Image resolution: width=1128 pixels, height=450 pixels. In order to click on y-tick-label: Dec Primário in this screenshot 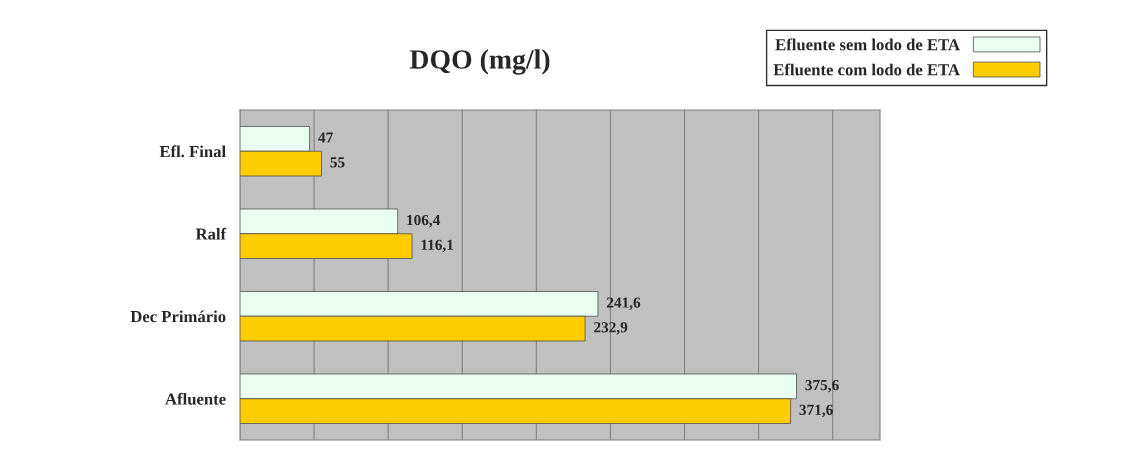, I will do `click(178, 316)`.